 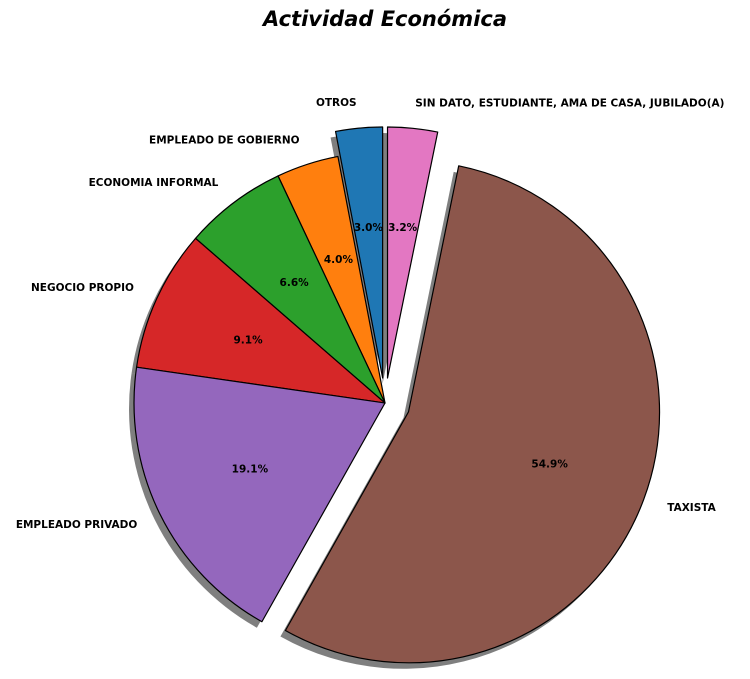 What do you see at coordinates (224, 140) in the screenshot?
I see `category-label-empleado-de-gobierno: EMPLEADO DE GOBIERNO` at bounding box center [224, 140].